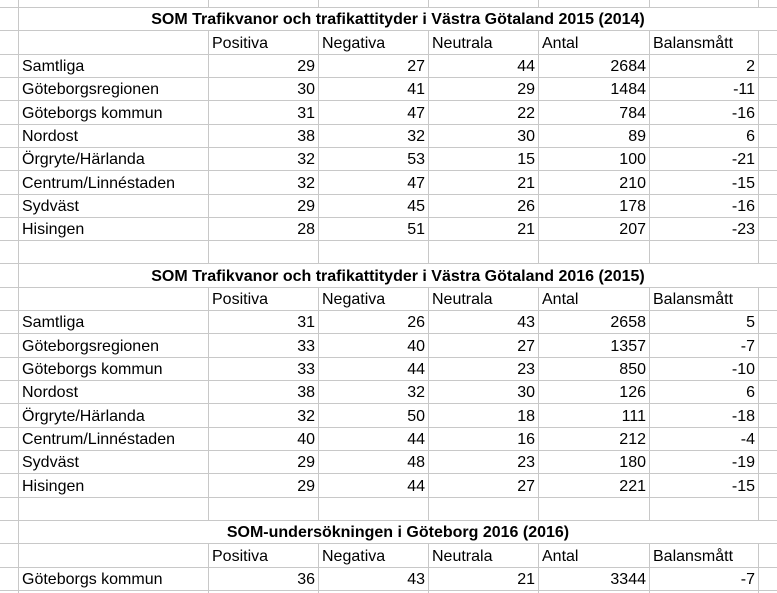 This screenshot has height=593, width=777. I want to click on value-cell: 31, so click(263, 322).